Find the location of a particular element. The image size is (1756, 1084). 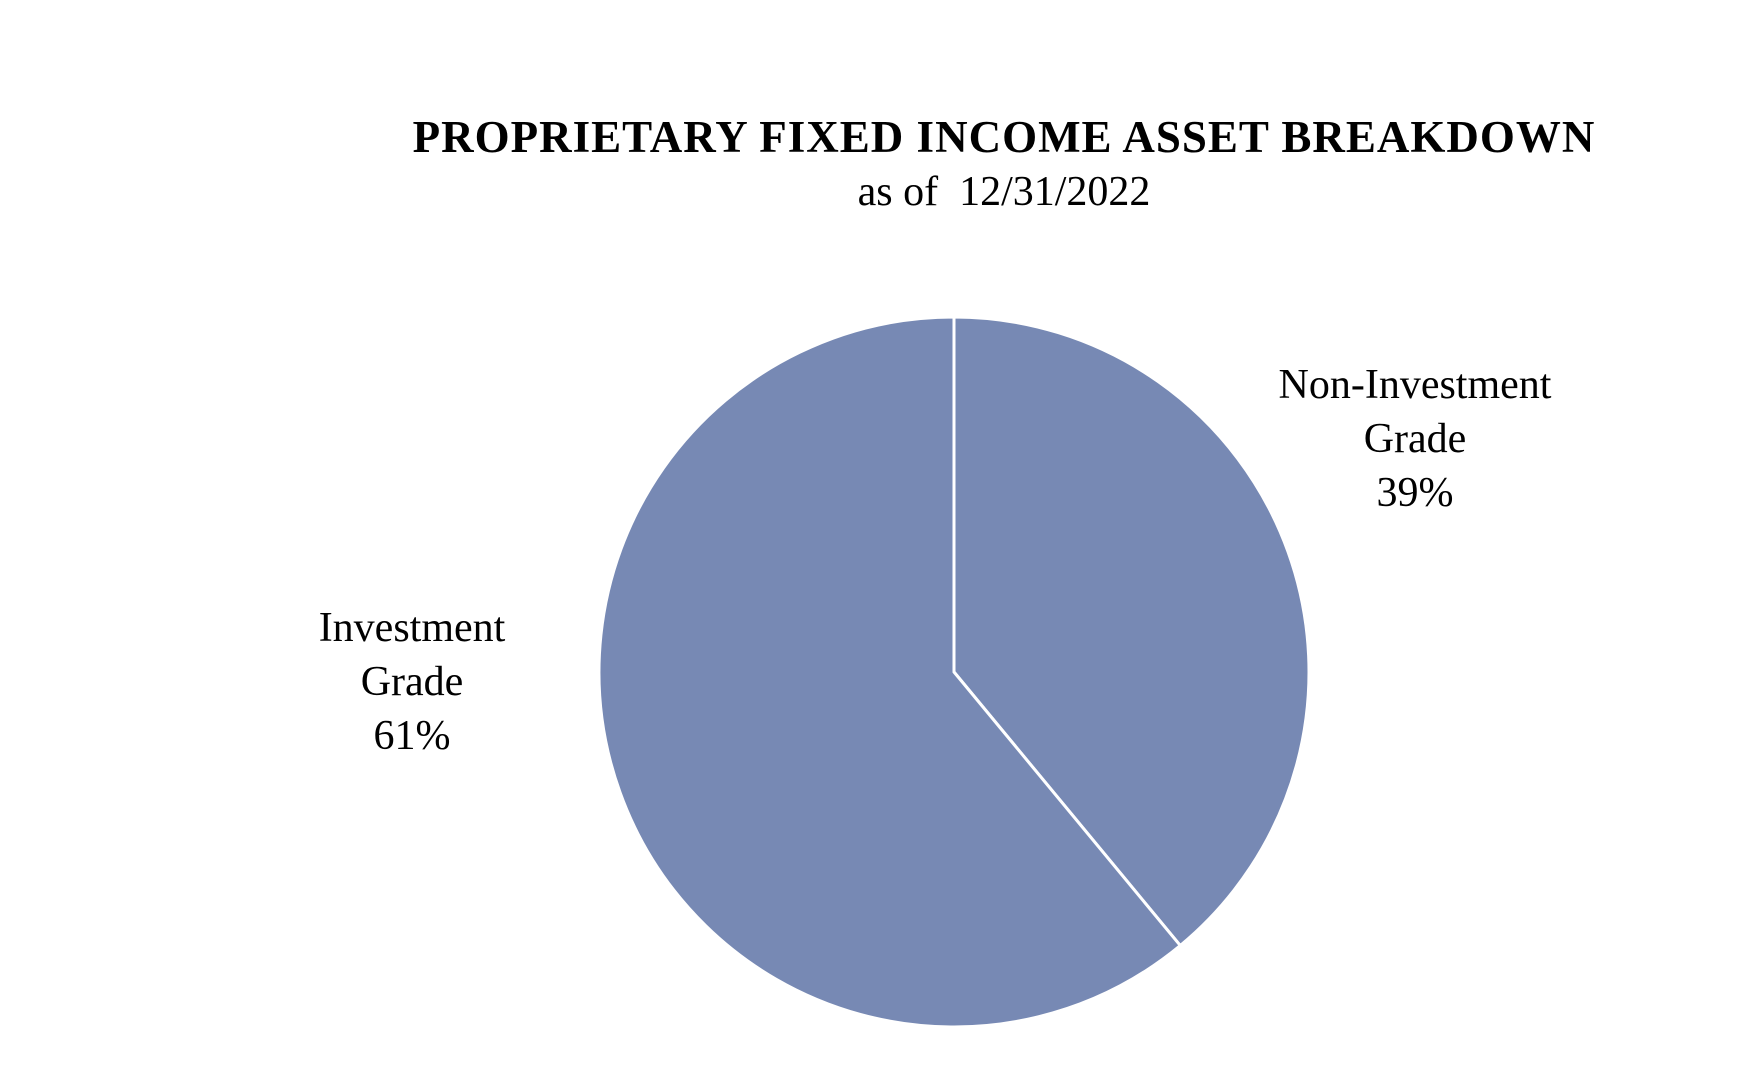

value-label: 61% is located at coordinates (412, 736).